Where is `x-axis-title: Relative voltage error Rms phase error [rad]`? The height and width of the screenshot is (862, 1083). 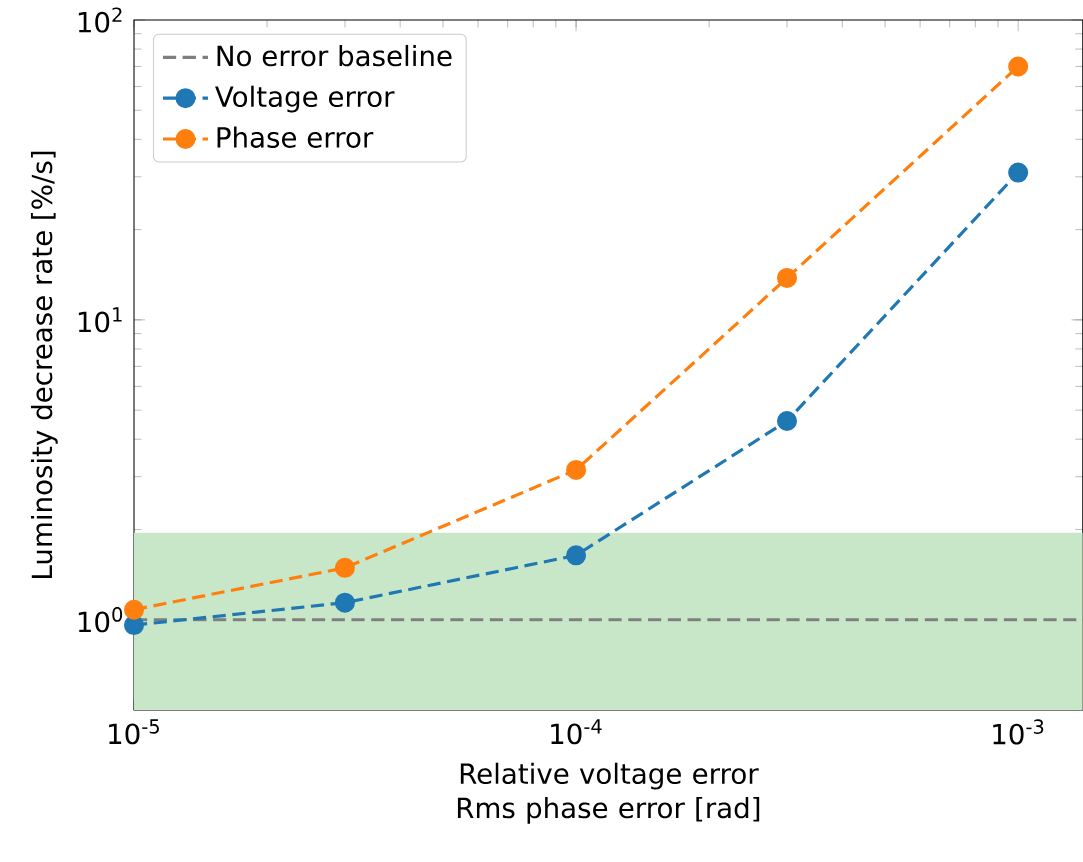
x-axis-title: Relative voltage error Rms phase error [rad] is located at coordinates (608, 793).